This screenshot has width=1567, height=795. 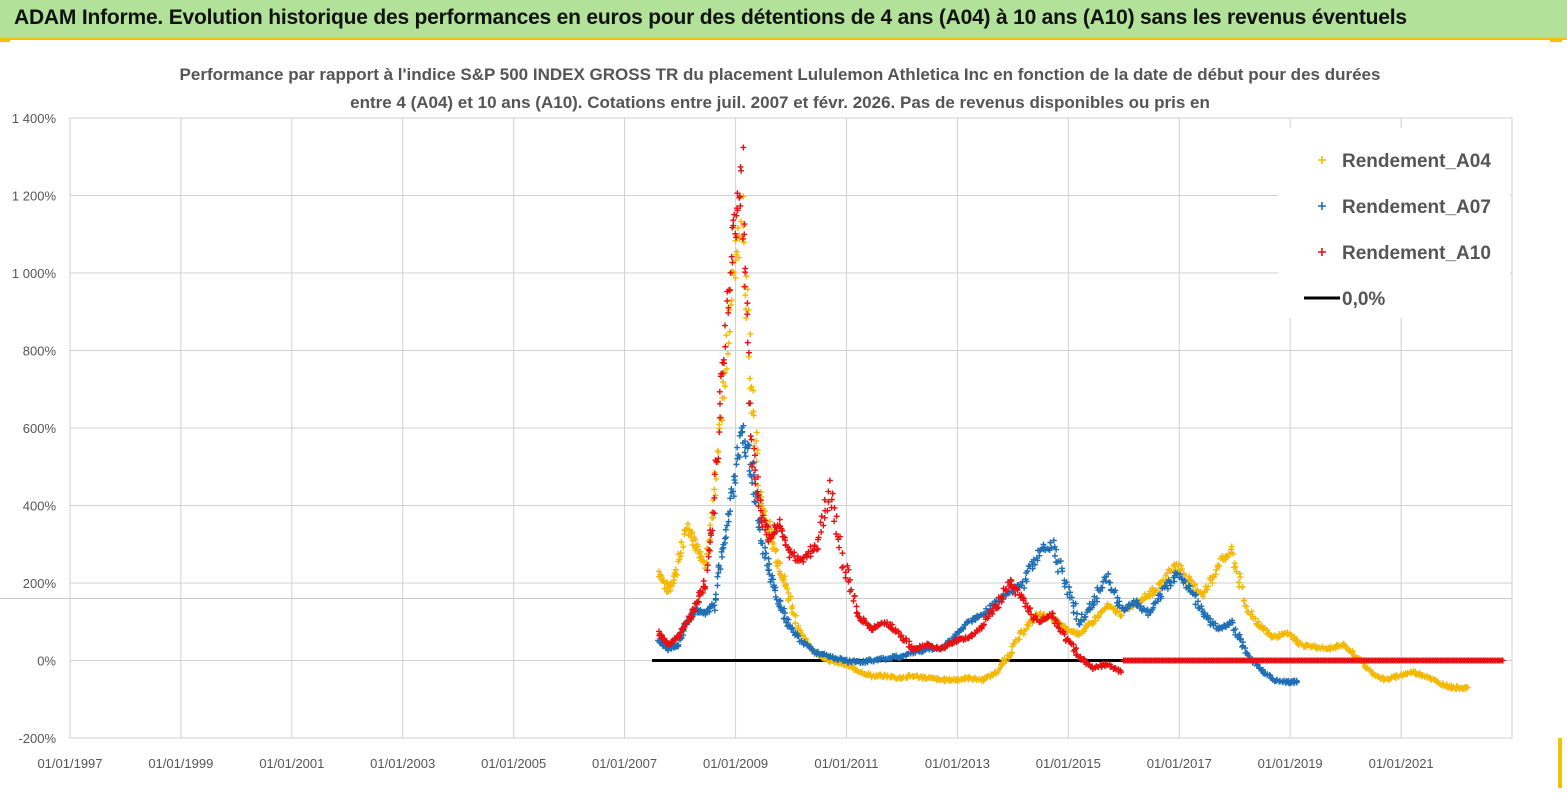 What do you see at coordinates (46, 661) in the screenshot?
I see `y-tick-label: 0%` at bounding box center [46, 661].